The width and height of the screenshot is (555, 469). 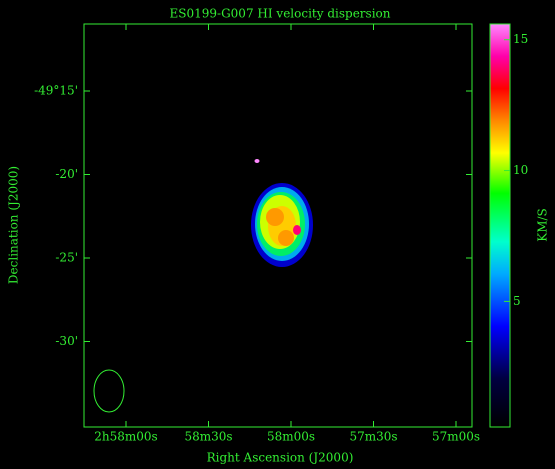 What do you see at coordinates (373, 437) in the screenshot?
I see `x-tick-label: 57m30s` at bounding box center [373, 437].